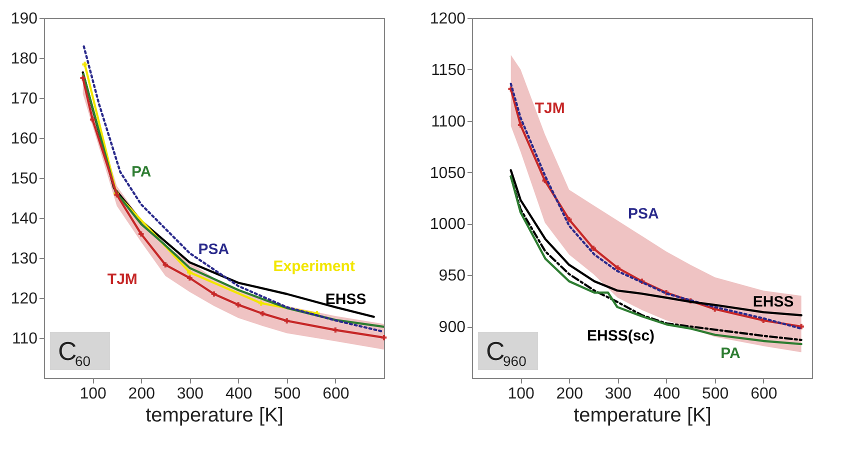 The height and width of the screenshot is (457, 861). Describe the element at coordinates (24, 19) in the screenshot. I see `y-tick-label: 190` at that location.